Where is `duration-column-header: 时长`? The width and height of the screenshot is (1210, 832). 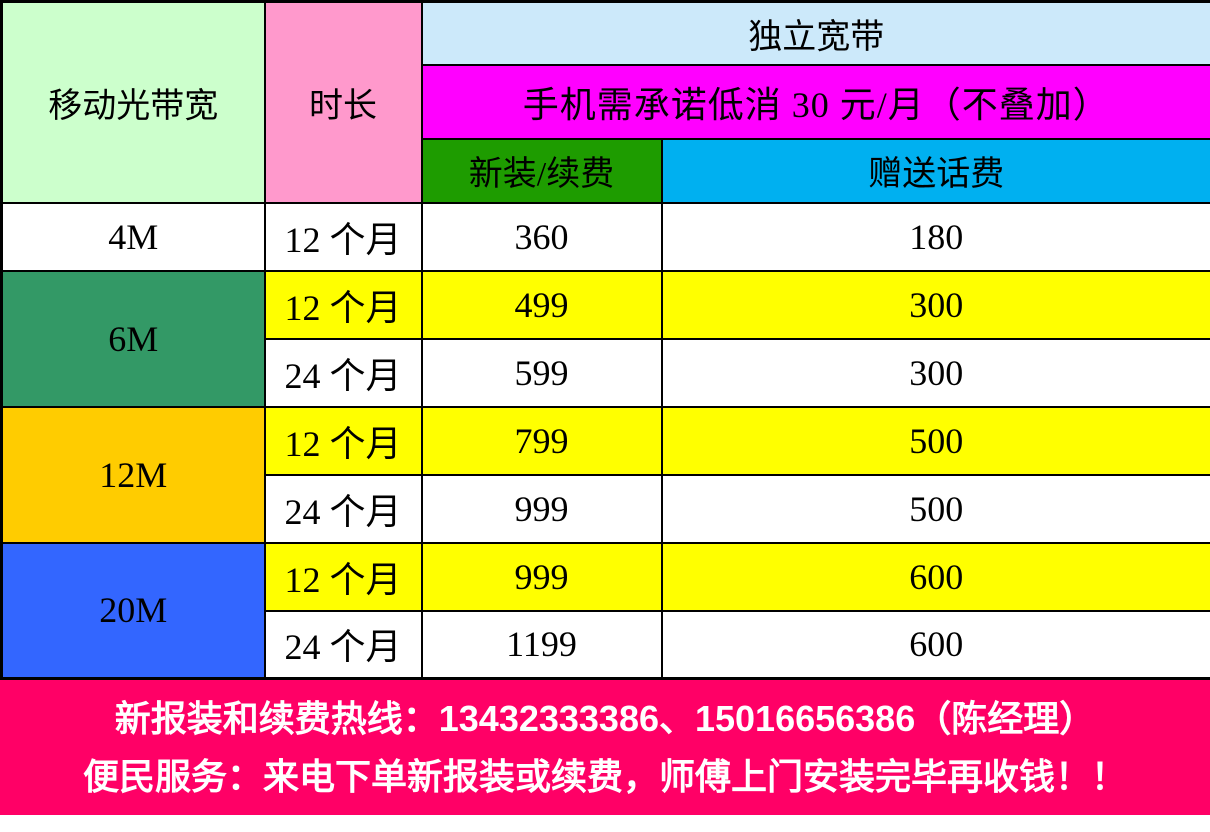 duration-column-header: 时长 is located at coordinates (343, 102).